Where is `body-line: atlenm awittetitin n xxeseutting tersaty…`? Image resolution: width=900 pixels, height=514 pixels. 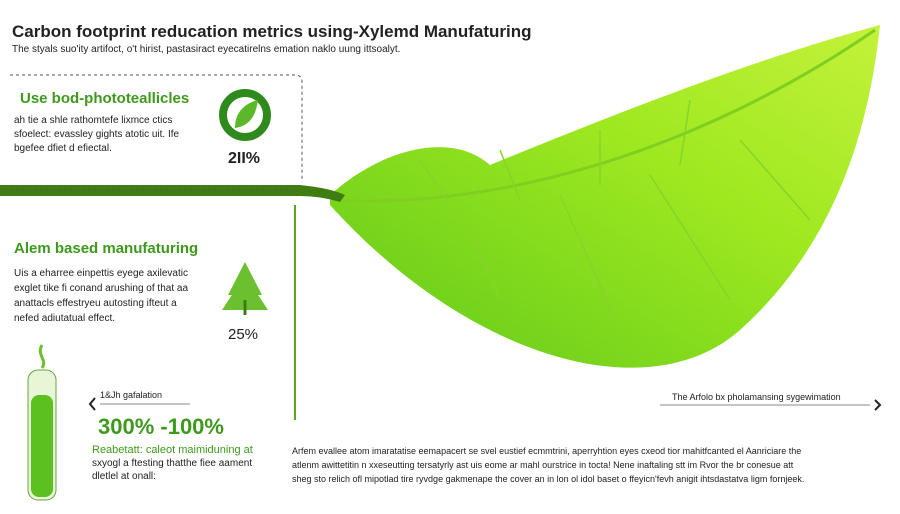
body-line: atlenm awittetitin n xxeseutting tersaty… is located at coordinates (543, 465).